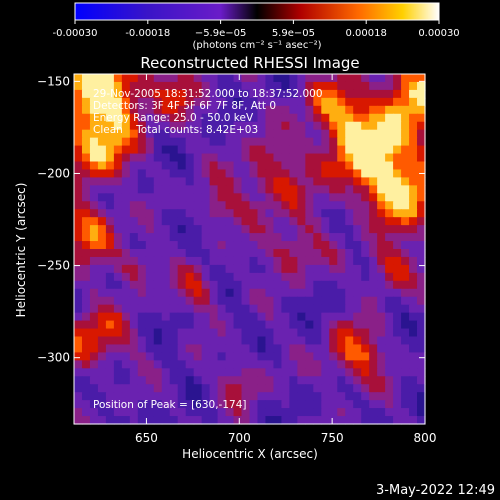 Image resolution: width=500 pixels, height=500 pixels. Describe the element at coordinates (75, 33) in the screenshot. I see `colorbar-tick-label: -0.00030` at that location.